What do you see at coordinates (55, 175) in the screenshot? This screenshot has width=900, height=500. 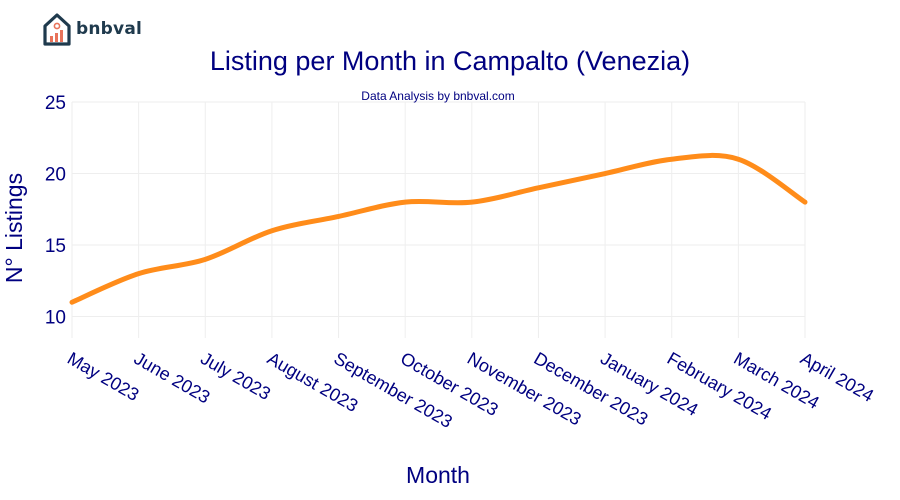 I see `y-tick-label: 20` at bounding box center [55, 175].